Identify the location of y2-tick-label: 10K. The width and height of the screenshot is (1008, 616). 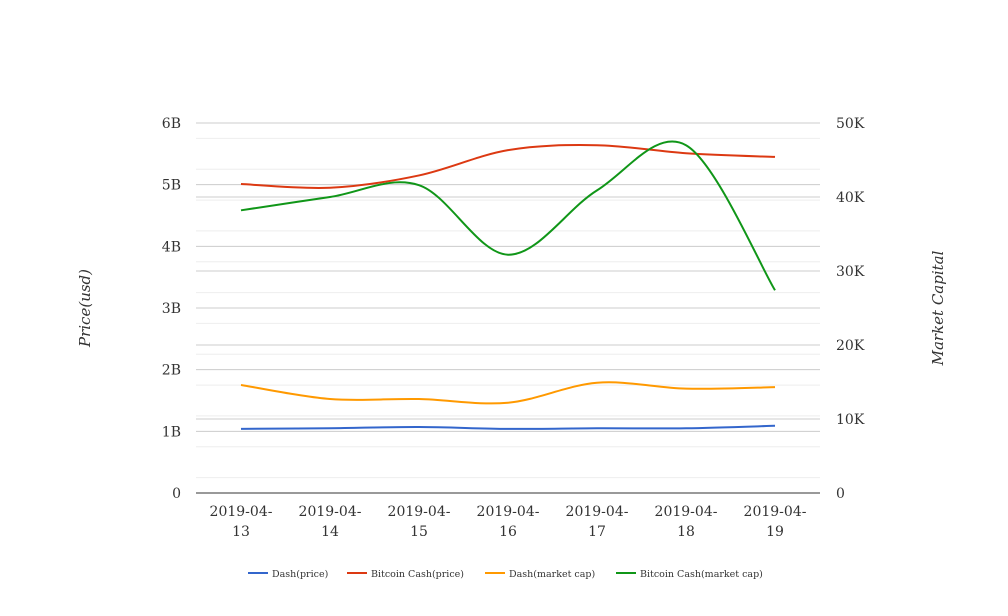
(850, 420).